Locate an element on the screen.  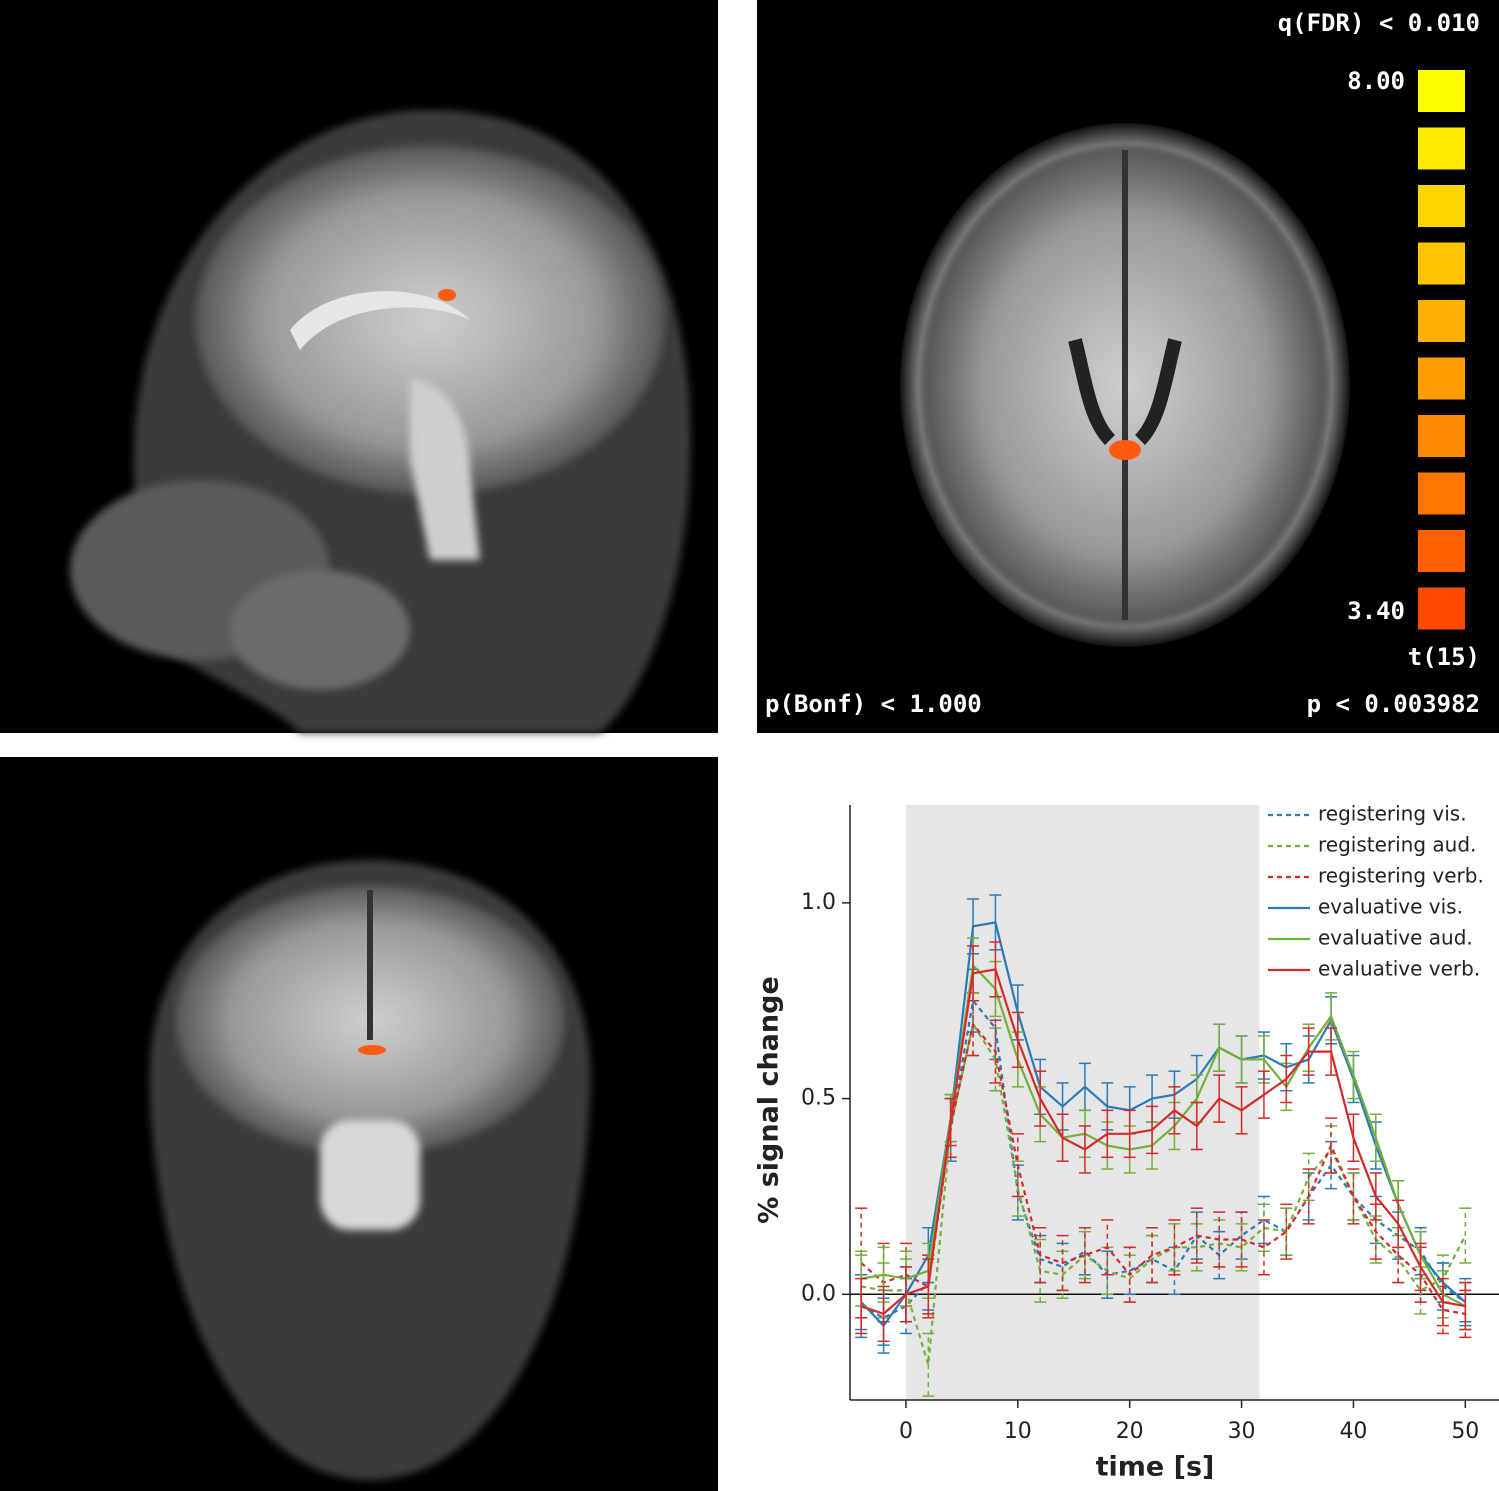
legend-label: registering vis. is located at coordinates (1392, 814).